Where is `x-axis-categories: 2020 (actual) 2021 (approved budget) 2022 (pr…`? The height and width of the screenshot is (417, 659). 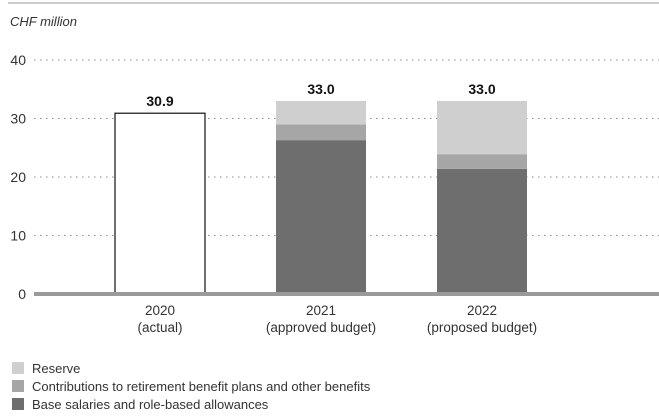 x-axis-categories: 2020 (actual) 2021 (approved budget) 2022 (pr… is located at coordinates (337, 319).